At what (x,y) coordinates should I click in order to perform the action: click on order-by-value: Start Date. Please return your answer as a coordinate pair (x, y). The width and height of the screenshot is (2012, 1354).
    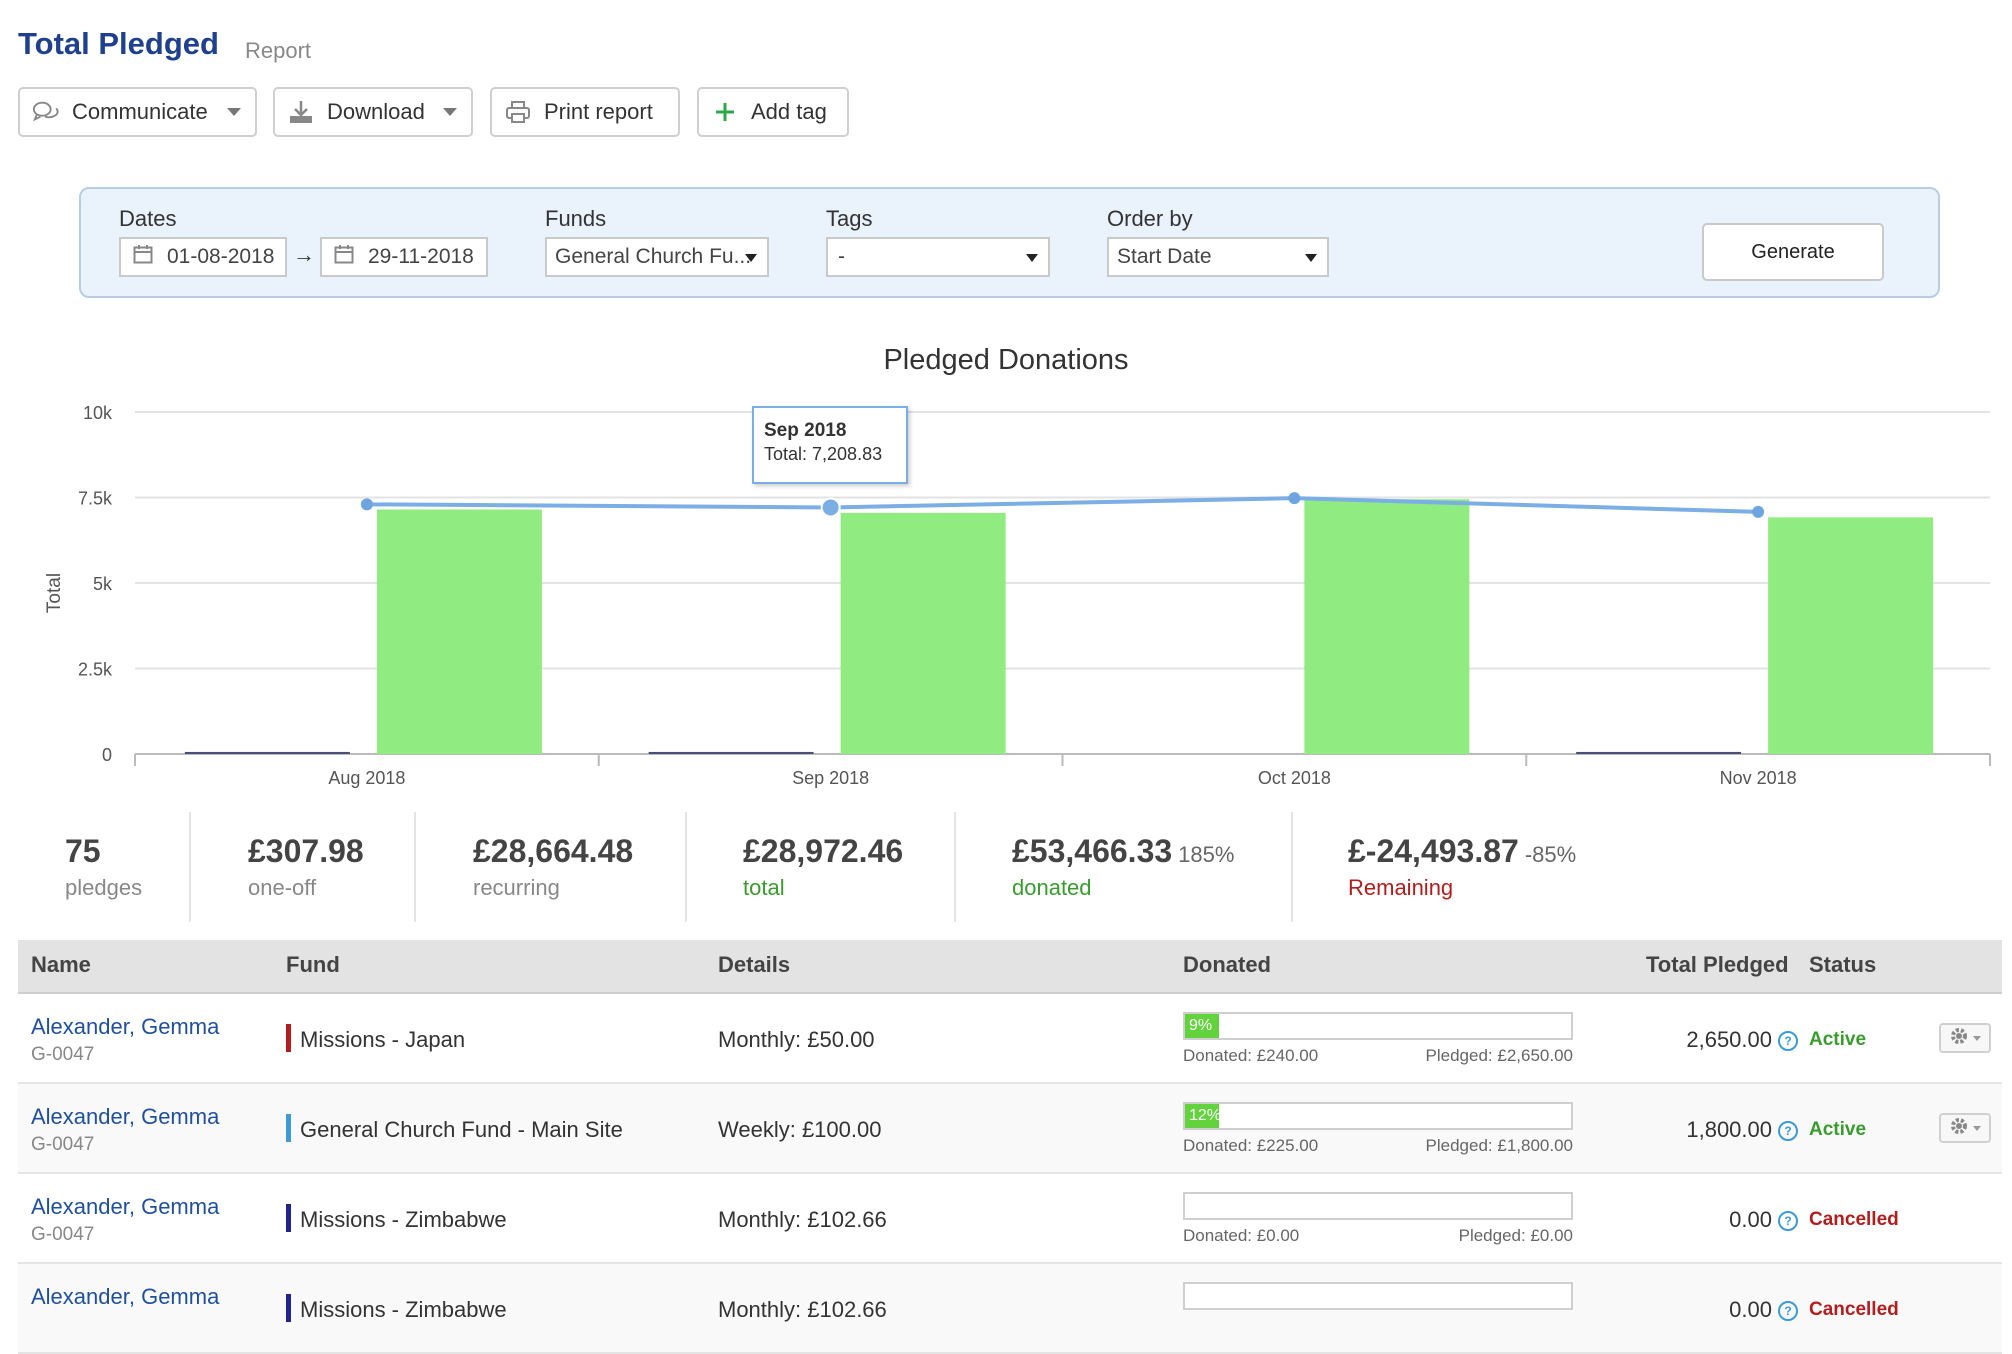
    Looking at the image, I should click on (1164, 256).